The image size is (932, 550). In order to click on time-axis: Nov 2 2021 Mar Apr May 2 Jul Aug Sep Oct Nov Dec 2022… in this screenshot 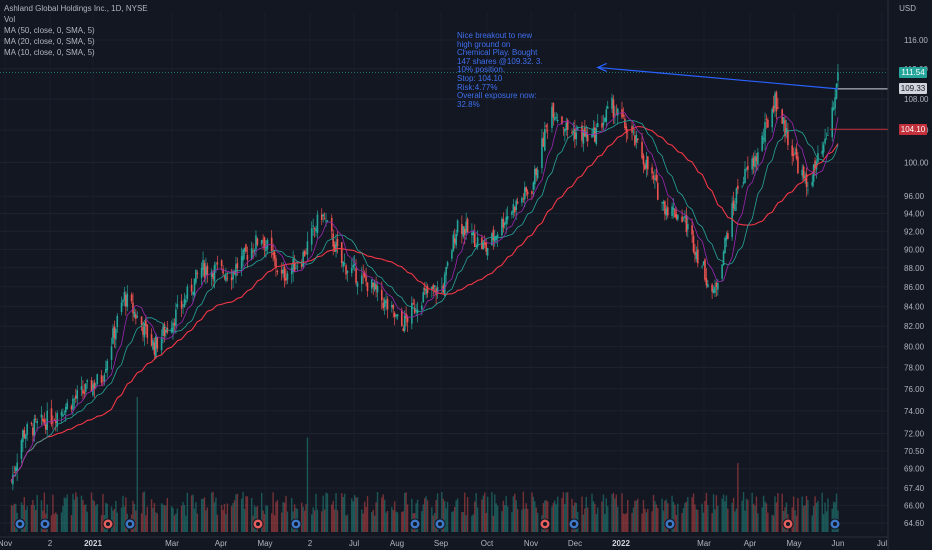, I will do `click(443, 543)`.